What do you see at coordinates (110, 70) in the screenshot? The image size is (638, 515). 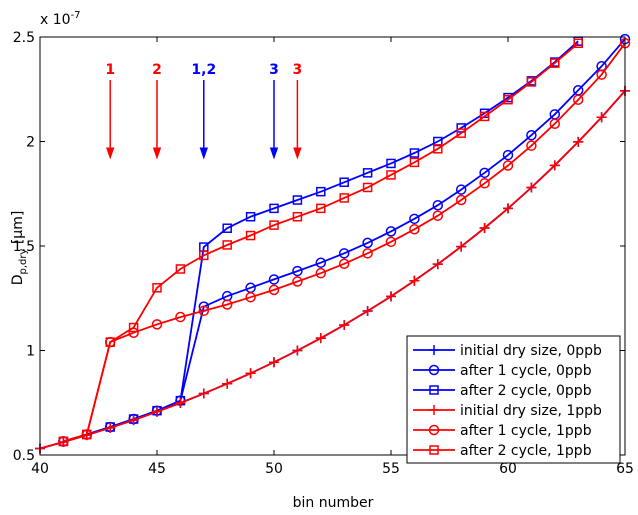 I see `annotation-label: 1` at bounding box center [110, 70].